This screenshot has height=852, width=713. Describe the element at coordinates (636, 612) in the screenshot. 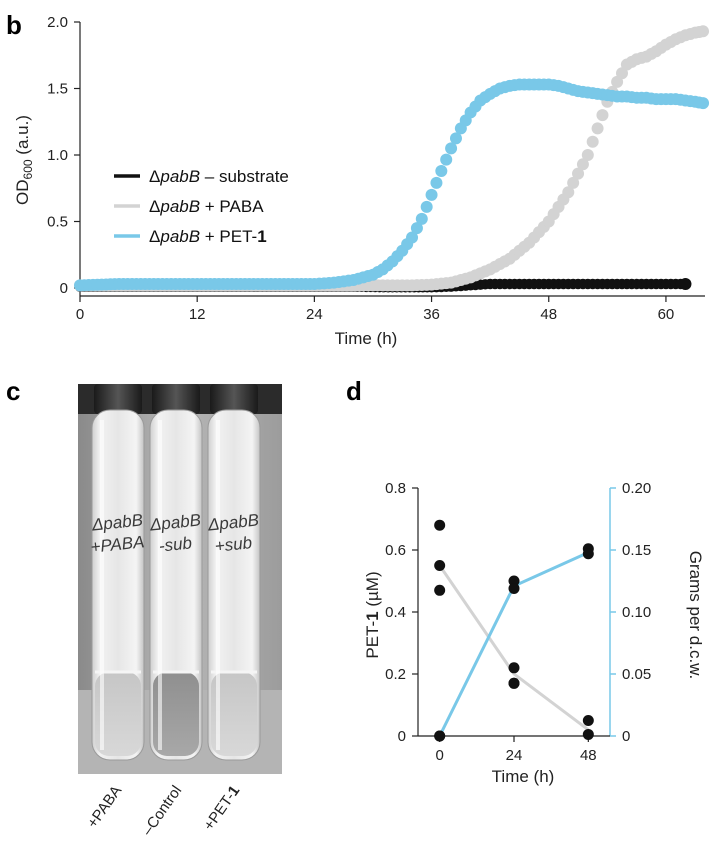

I see `pet1-right-tick-label: 0.10` at that location.